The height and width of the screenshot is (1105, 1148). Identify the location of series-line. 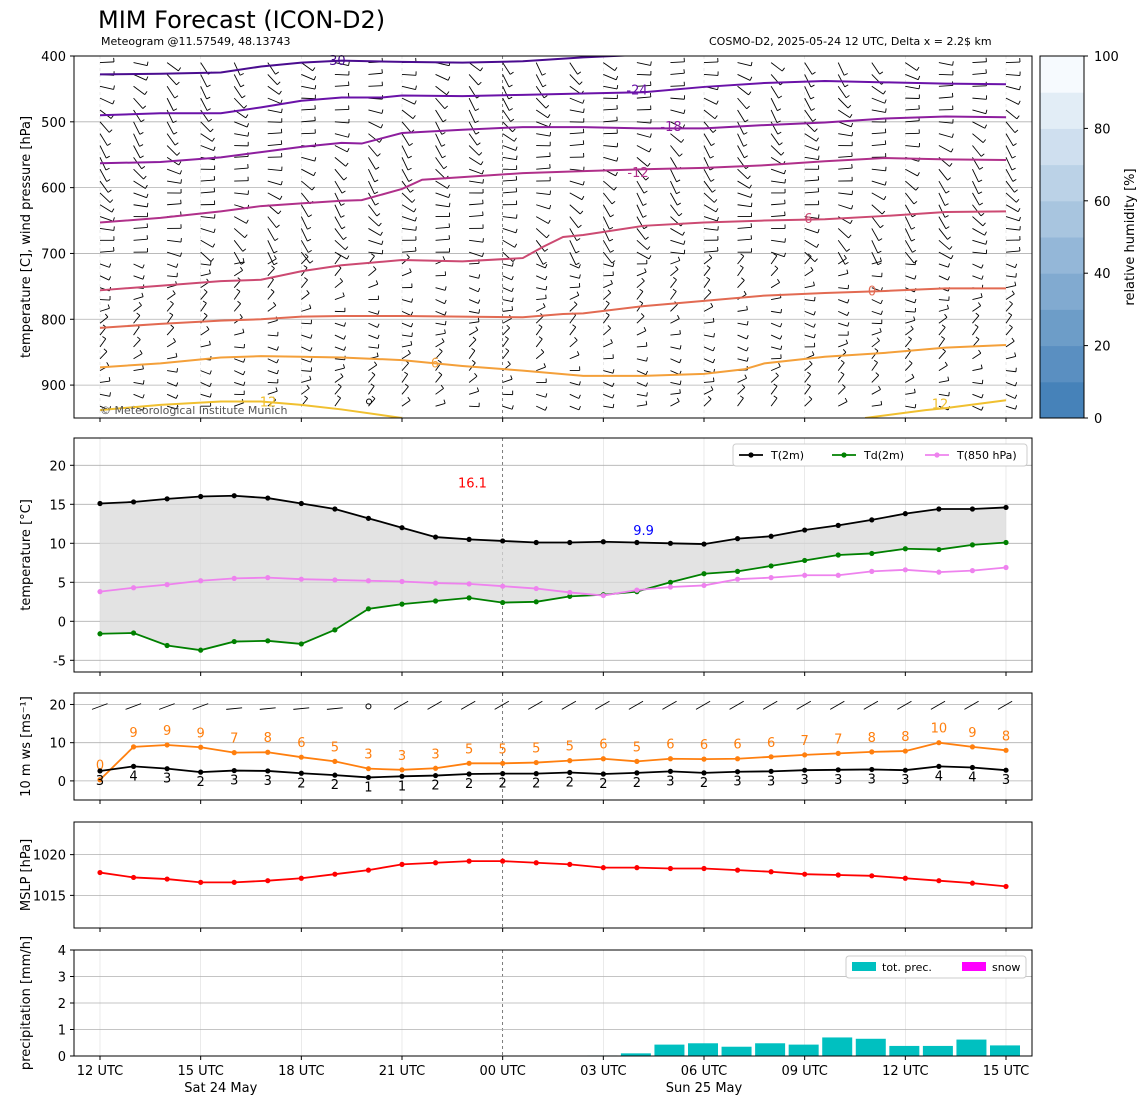
(553, 874).